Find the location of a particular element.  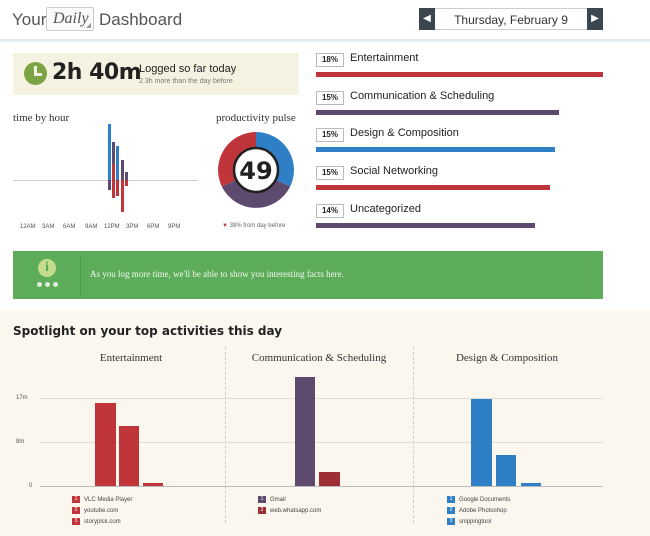

time-by-hour-axis is located at coordinates (105, 180).